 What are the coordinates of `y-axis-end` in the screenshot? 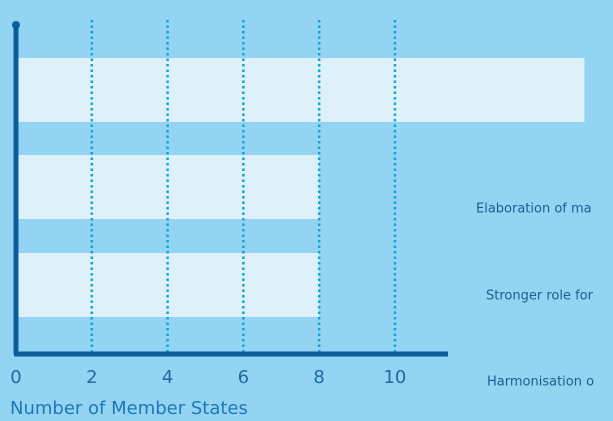 It's located at (16, 25).